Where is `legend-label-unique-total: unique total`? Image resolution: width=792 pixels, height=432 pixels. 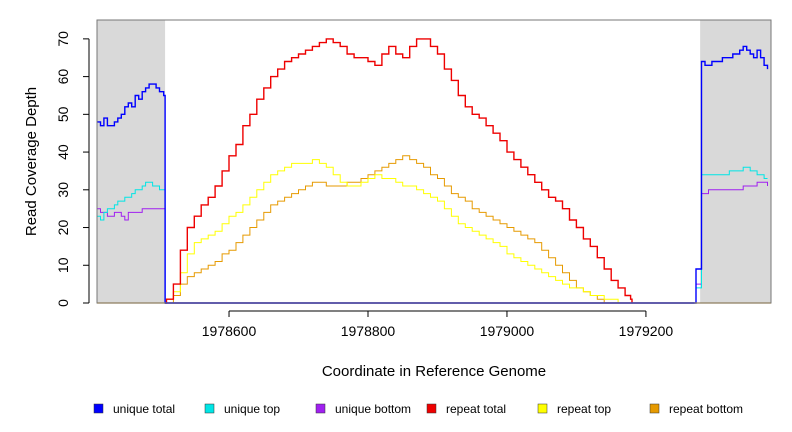
legend-label-unique-total: unique total is located at coordinates (144, 409).